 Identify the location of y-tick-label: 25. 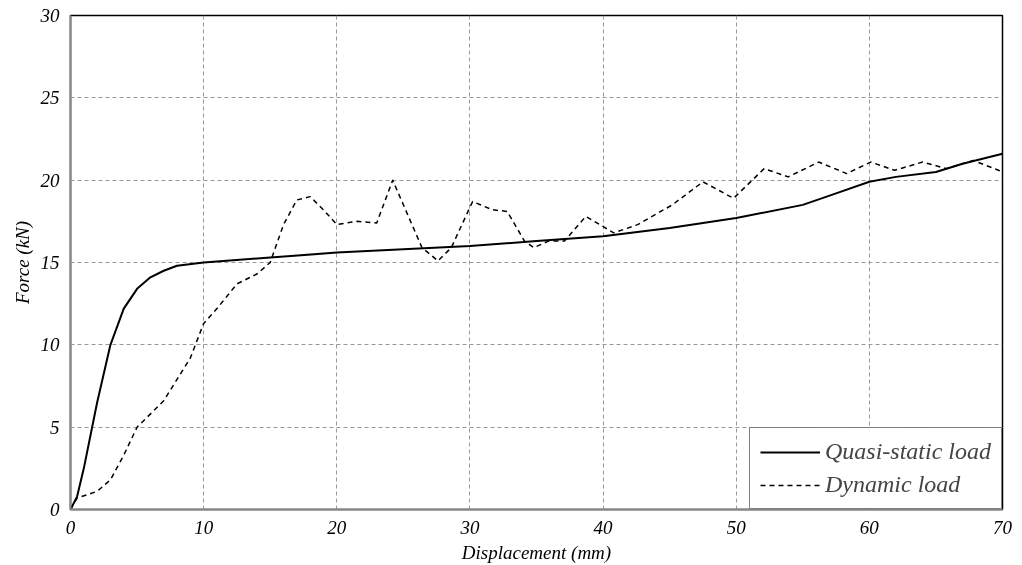
(50, 98).